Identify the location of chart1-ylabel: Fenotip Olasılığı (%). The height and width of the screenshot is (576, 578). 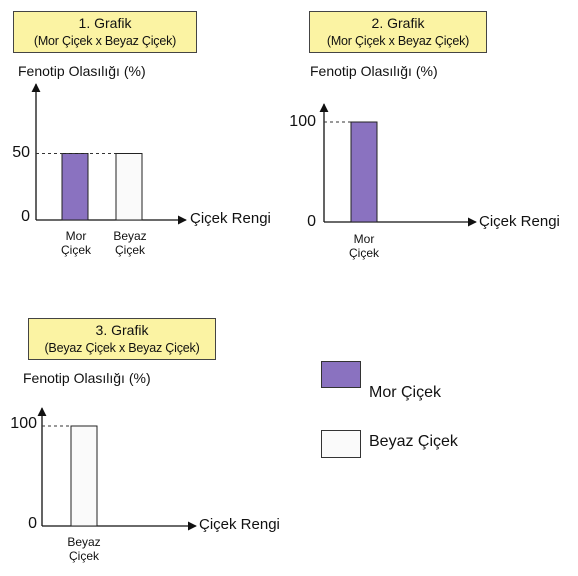
(82, 71).